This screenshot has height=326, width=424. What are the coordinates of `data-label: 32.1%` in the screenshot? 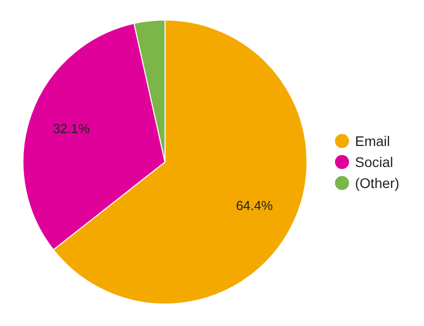 It's located at (71, 128).